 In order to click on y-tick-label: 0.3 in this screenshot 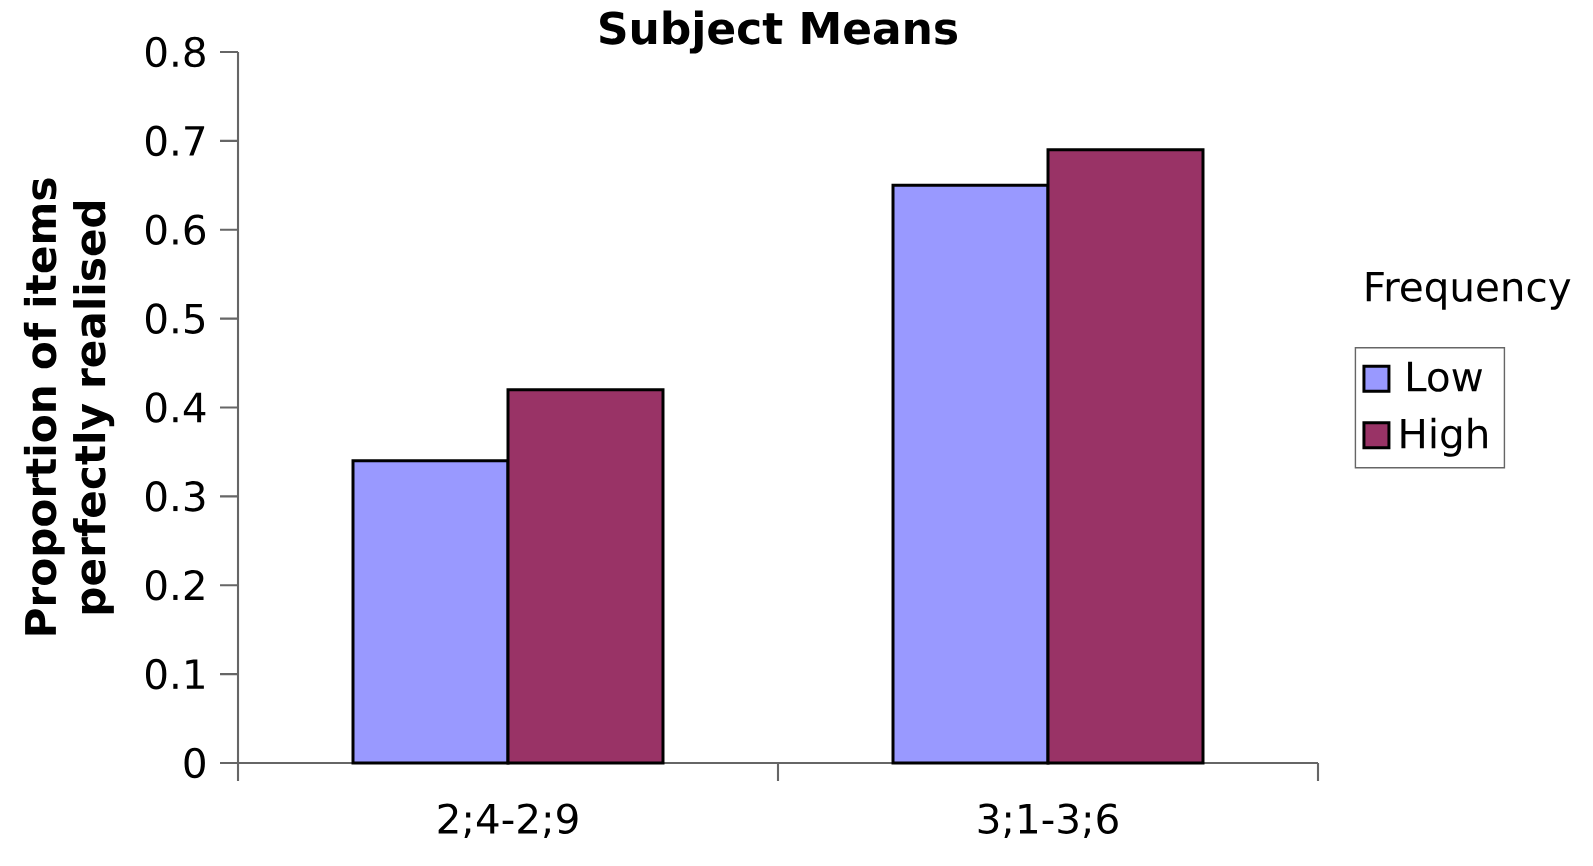, I will do `click(175, 496)`.